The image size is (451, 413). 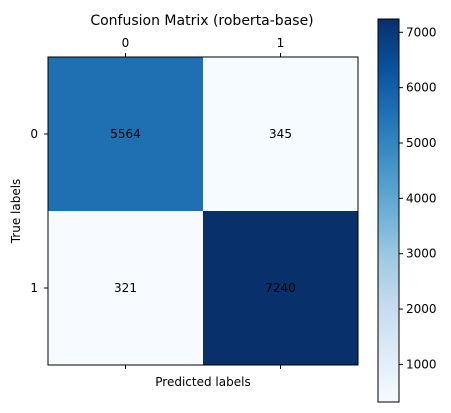 What do you see at coordinates (34, 134) in the screenshot?
I see `y-tick-label: 0` at bounding box center [34, 134].